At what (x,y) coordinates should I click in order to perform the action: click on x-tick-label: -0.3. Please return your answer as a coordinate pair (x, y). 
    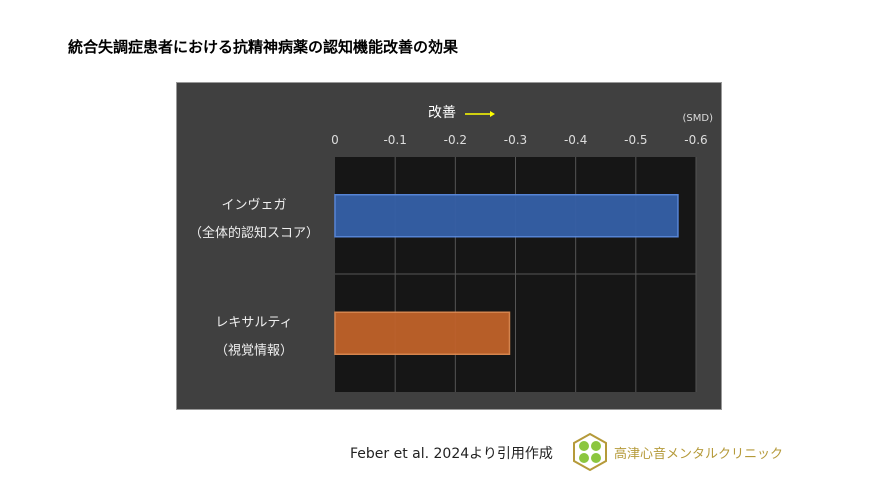
    Looking at the image, I should click on (515, 140).